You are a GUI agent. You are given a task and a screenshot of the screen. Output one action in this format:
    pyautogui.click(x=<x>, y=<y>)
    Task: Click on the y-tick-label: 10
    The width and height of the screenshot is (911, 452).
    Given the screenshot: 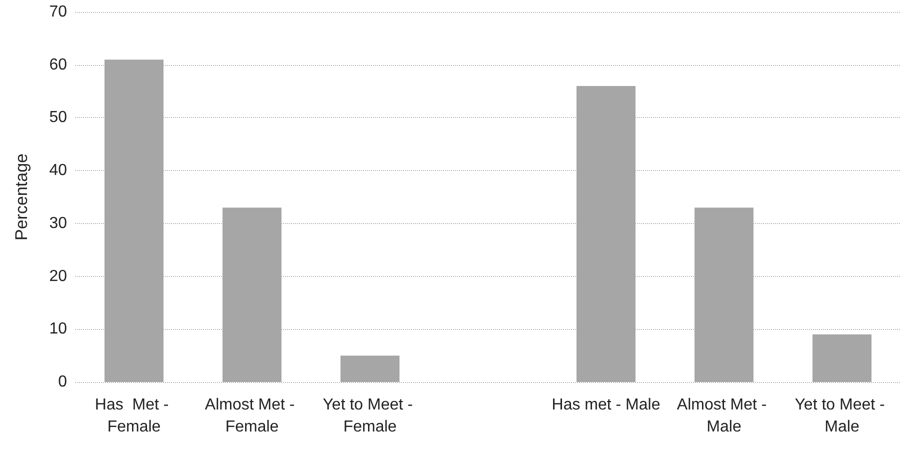 What is the action you would take?
    pyautogui.click(x=58, y=329)
    